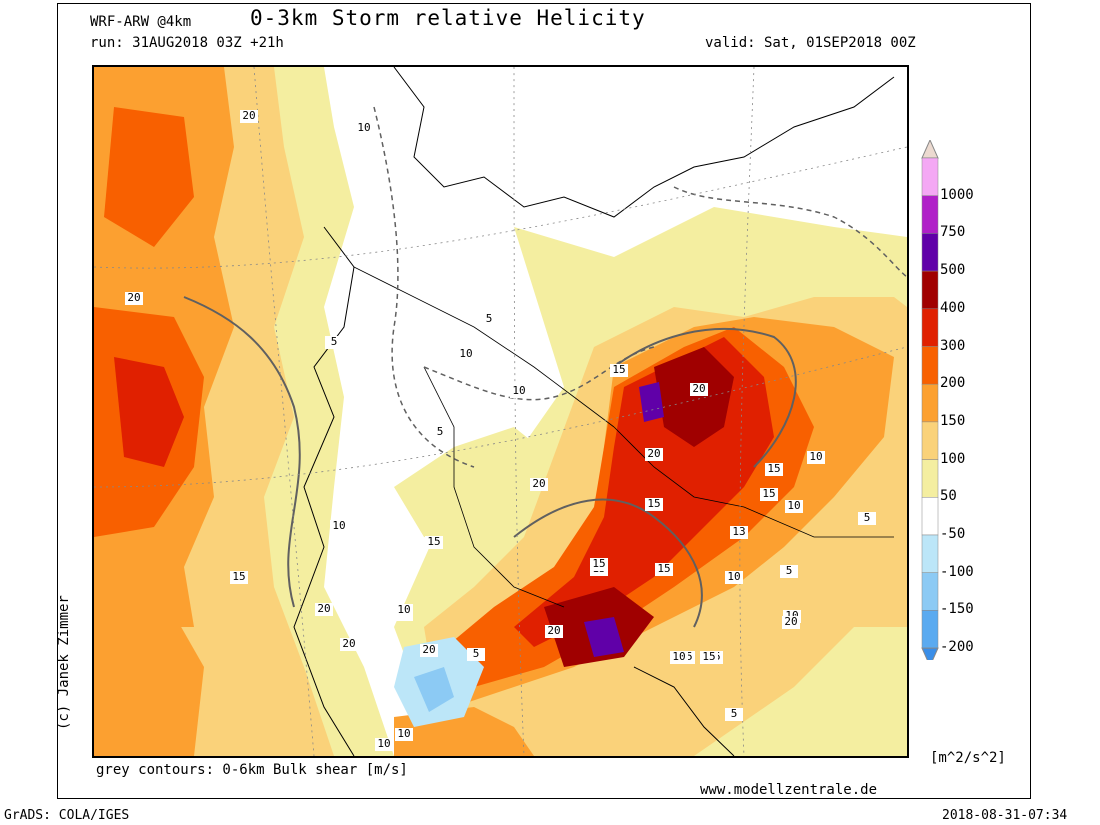  Describe the element at coordinates (957, 609) in the screenshot. I see `colorbar-tick-label: -150` at that location.